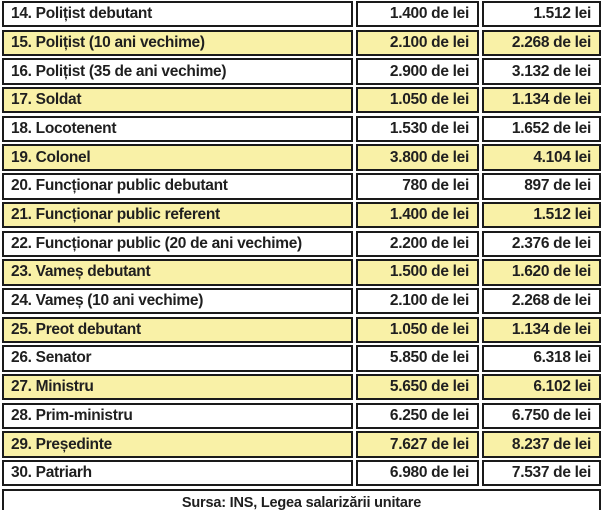 This screenshot has width=603, height=510. Describe the element at coordinates (177, 129) in the screenshot. I see `position-cell: 18. Locotenent` at that location.